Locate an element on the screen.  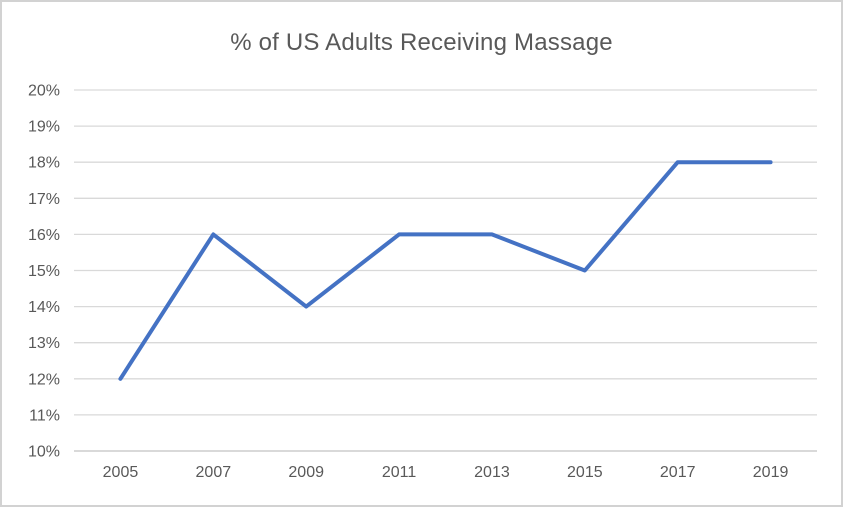
y-tick-label: 15% is located at coordinates (44, 271).